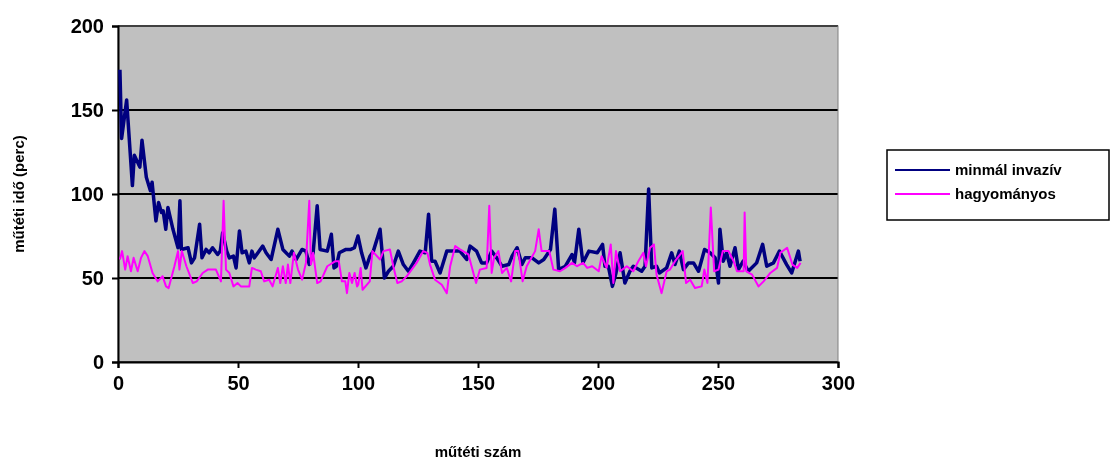 This screenshot has height=466, width=1117. What do you see at coordinates (98, 361) in the screenshot?
I see `y-tick-label: 0` at bounding box center [98, 361].